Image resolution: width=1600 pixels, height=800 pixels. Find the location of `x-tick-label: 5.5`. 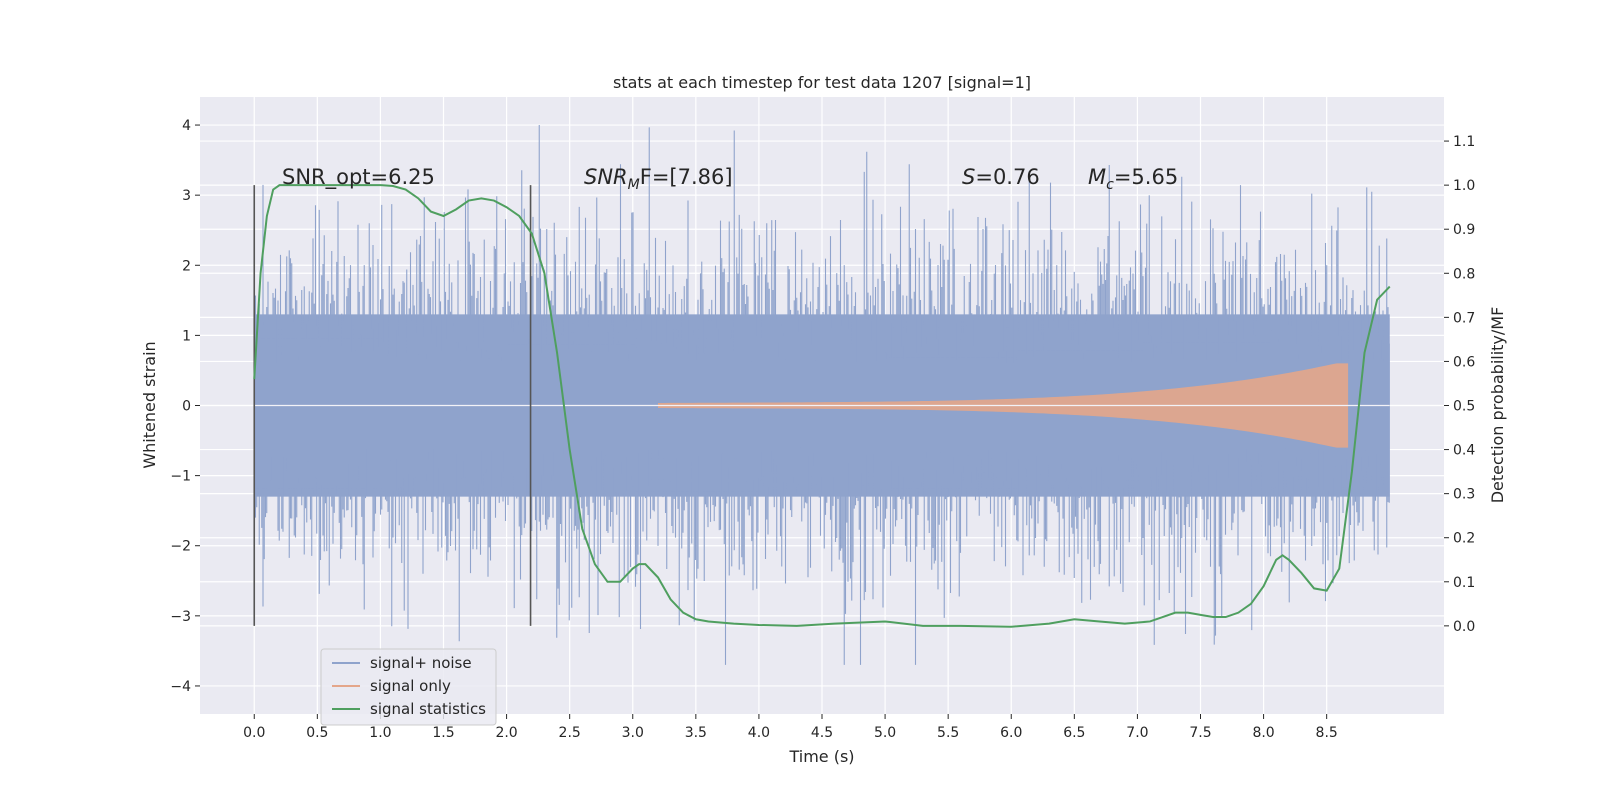

x-tick-label: 5.5 is located at coordinates (948, 733).